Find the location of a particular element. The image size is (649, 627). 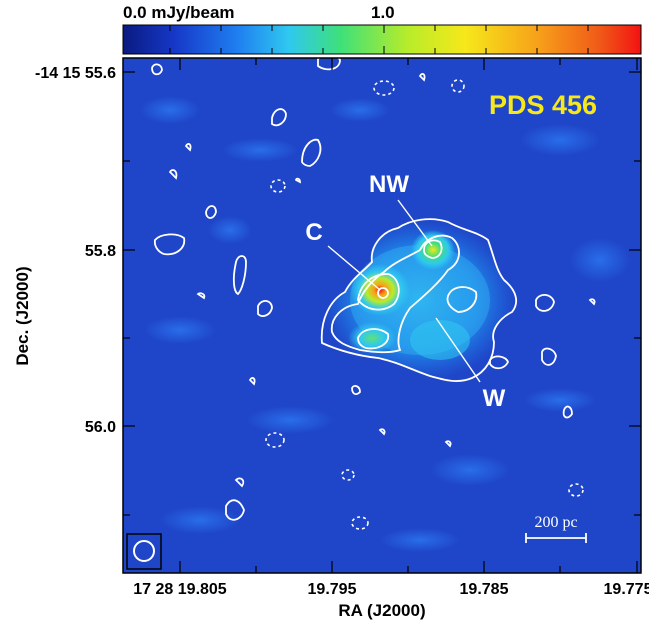

pointer-w is located at coordinates (458, 350).